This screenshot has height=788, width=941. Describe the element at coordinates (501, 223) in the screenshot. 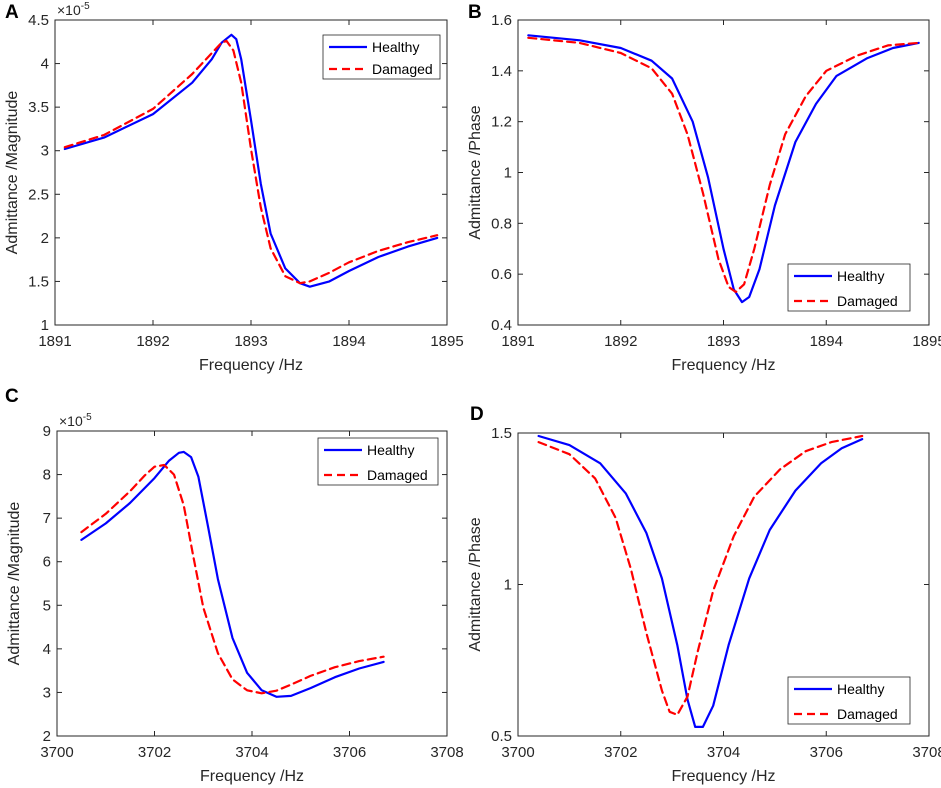

I see `y-tick-label: 0.8` at that location.